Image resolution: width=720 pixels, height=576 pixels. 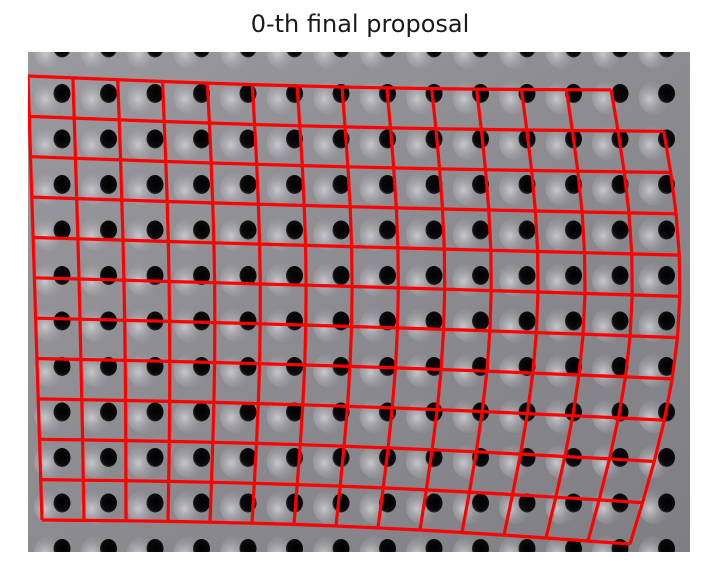 What do you see at coordinates (360, 24) in the screenshot?
I see `figure-title: 0-th final proposal` at bounding box center [360, 24].